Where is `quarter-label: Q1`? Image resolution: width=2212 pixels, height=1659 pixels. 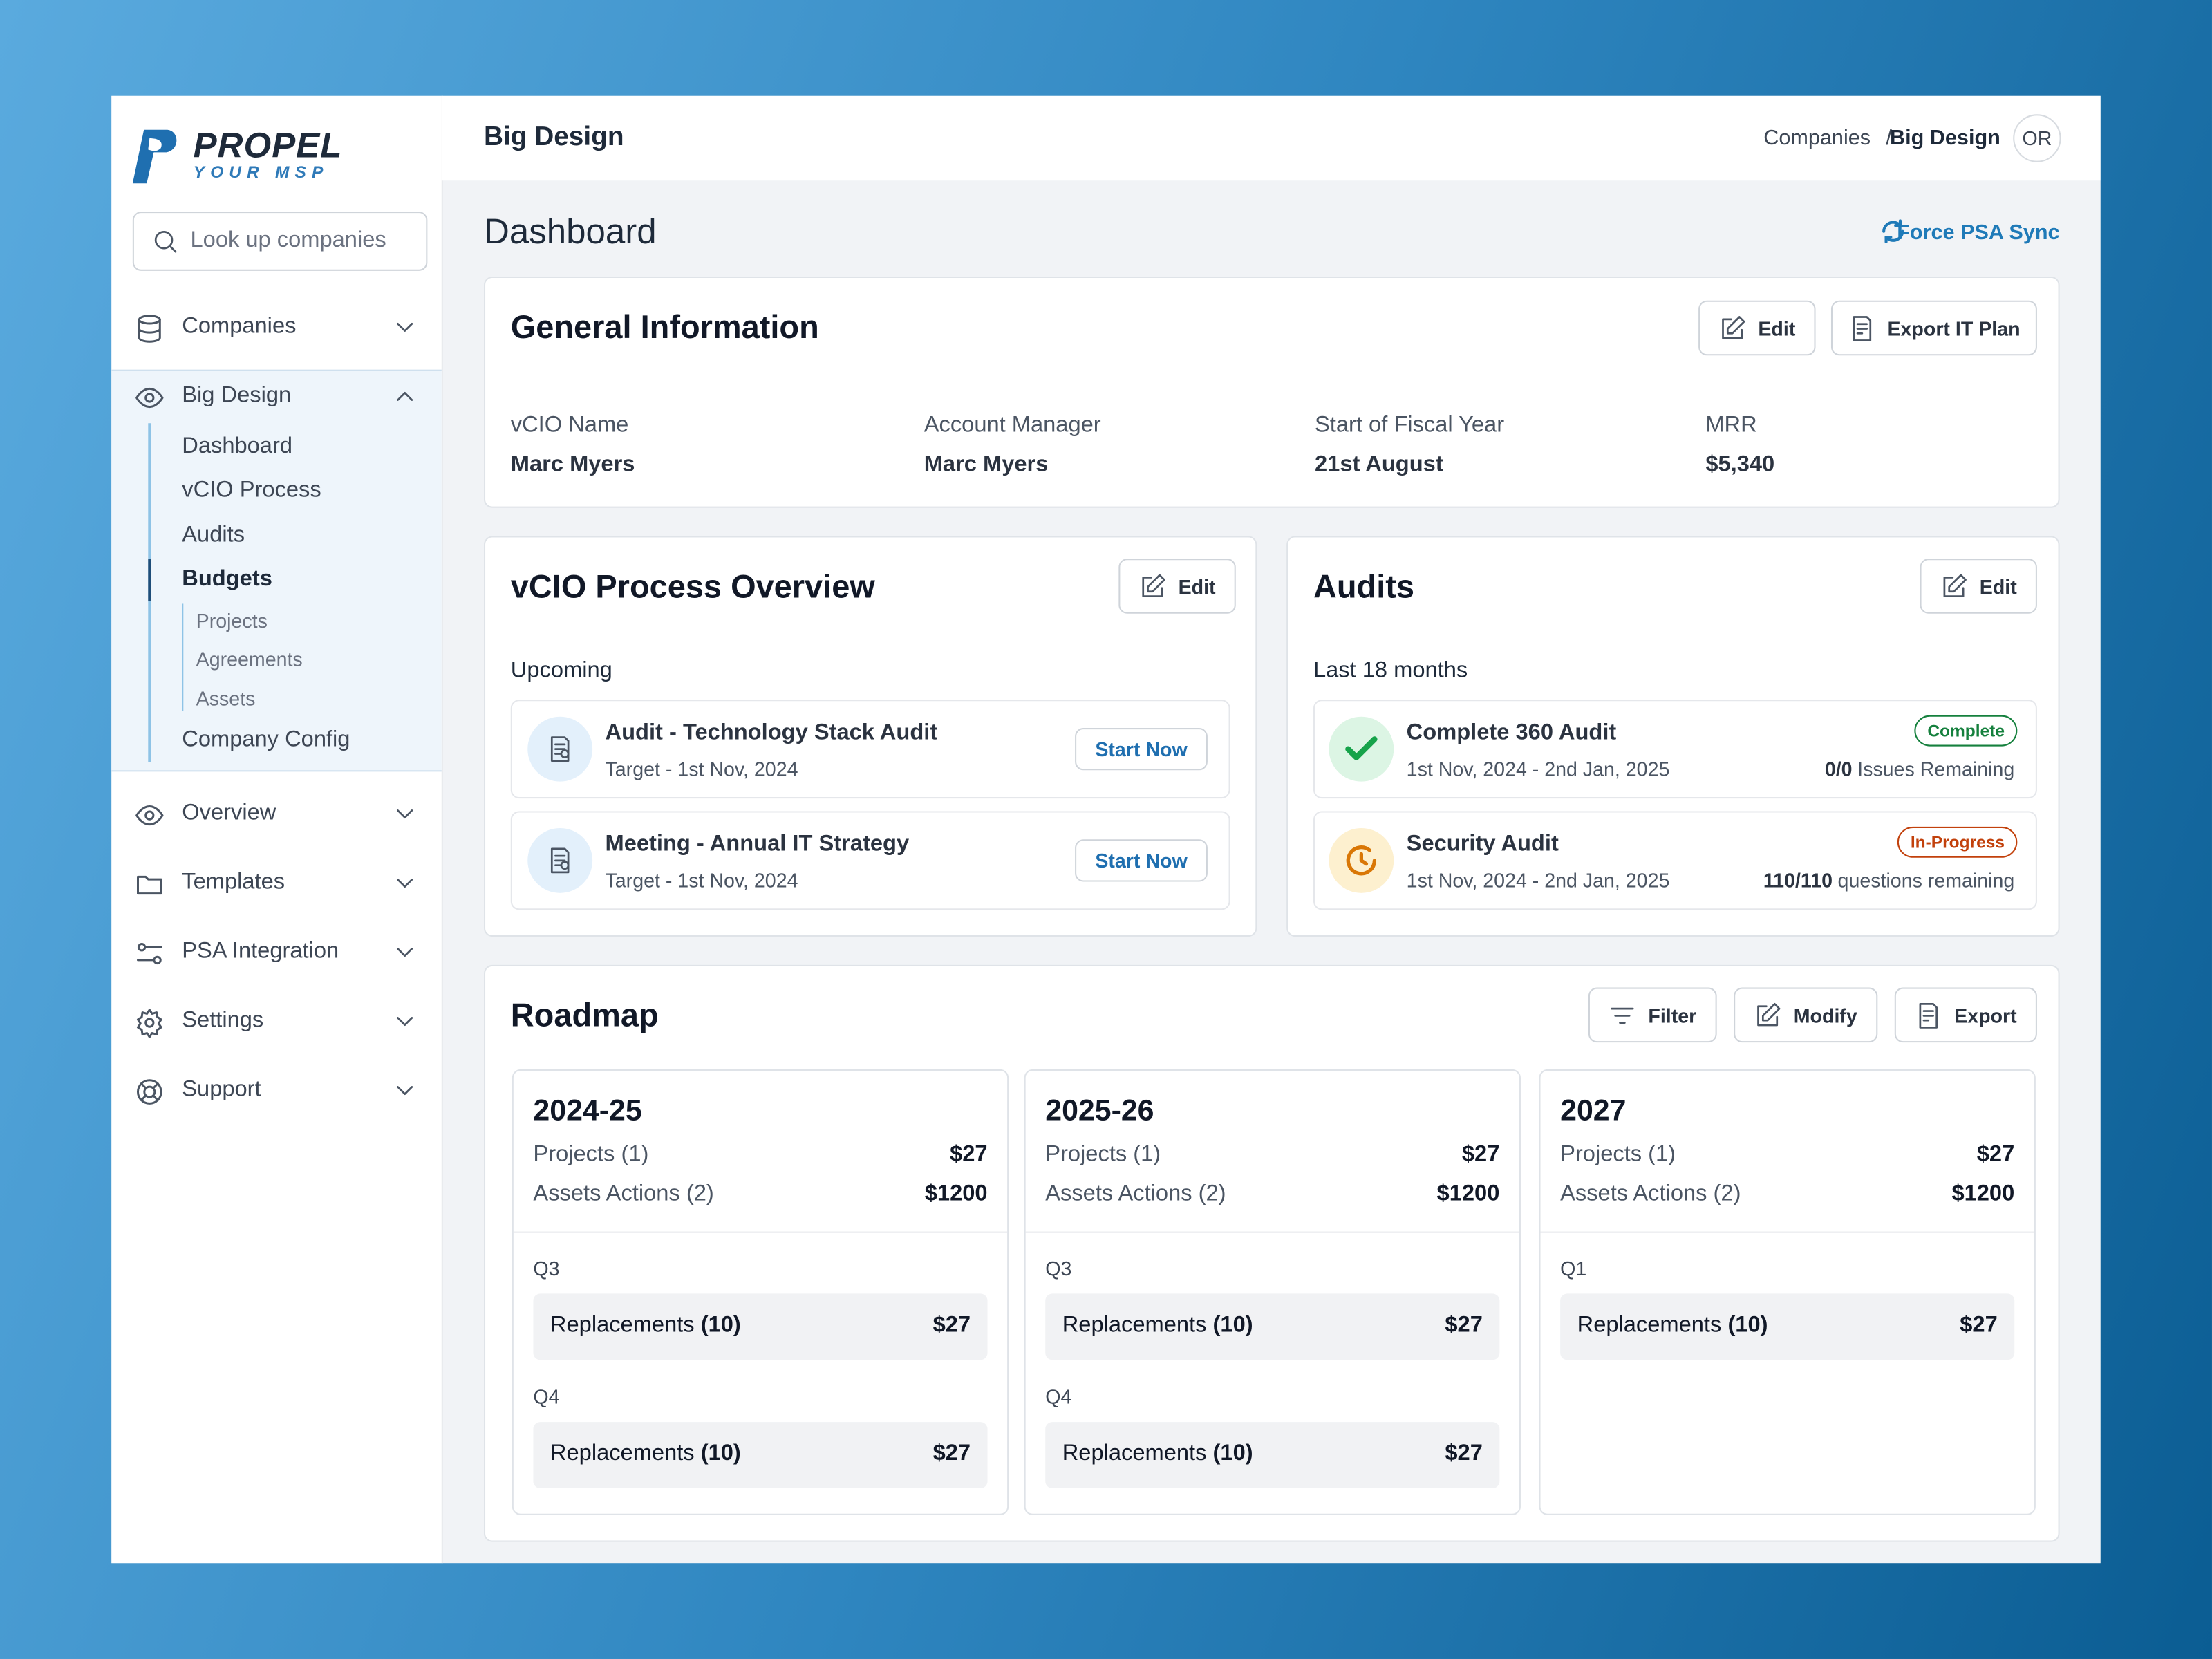 quarter-label: Q1 is located at coordinates (1573, 1268).